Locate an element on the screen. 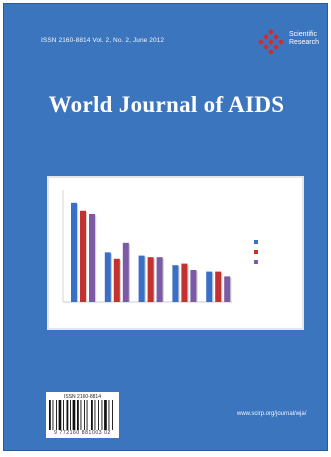 The image size is (331, 457). barcode-number: 9 772160 881003 02 is located at coordinates (82, 433).